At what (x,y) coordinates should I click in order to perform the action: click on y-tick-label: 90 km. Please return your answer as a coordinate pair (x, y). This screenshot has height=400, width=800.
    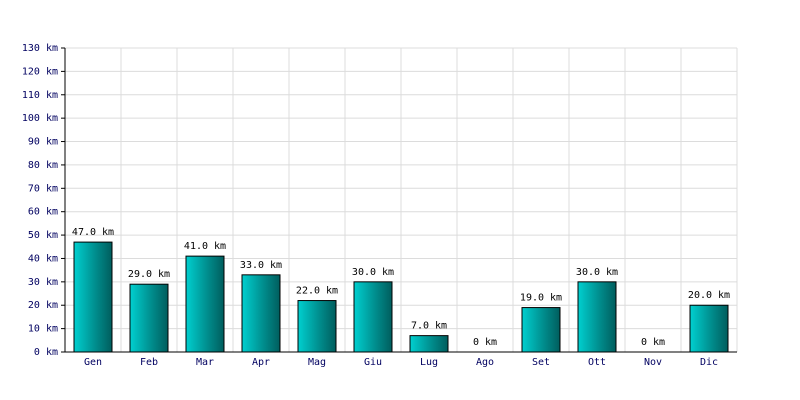
    Looking at the image, I should click on (43, 142).